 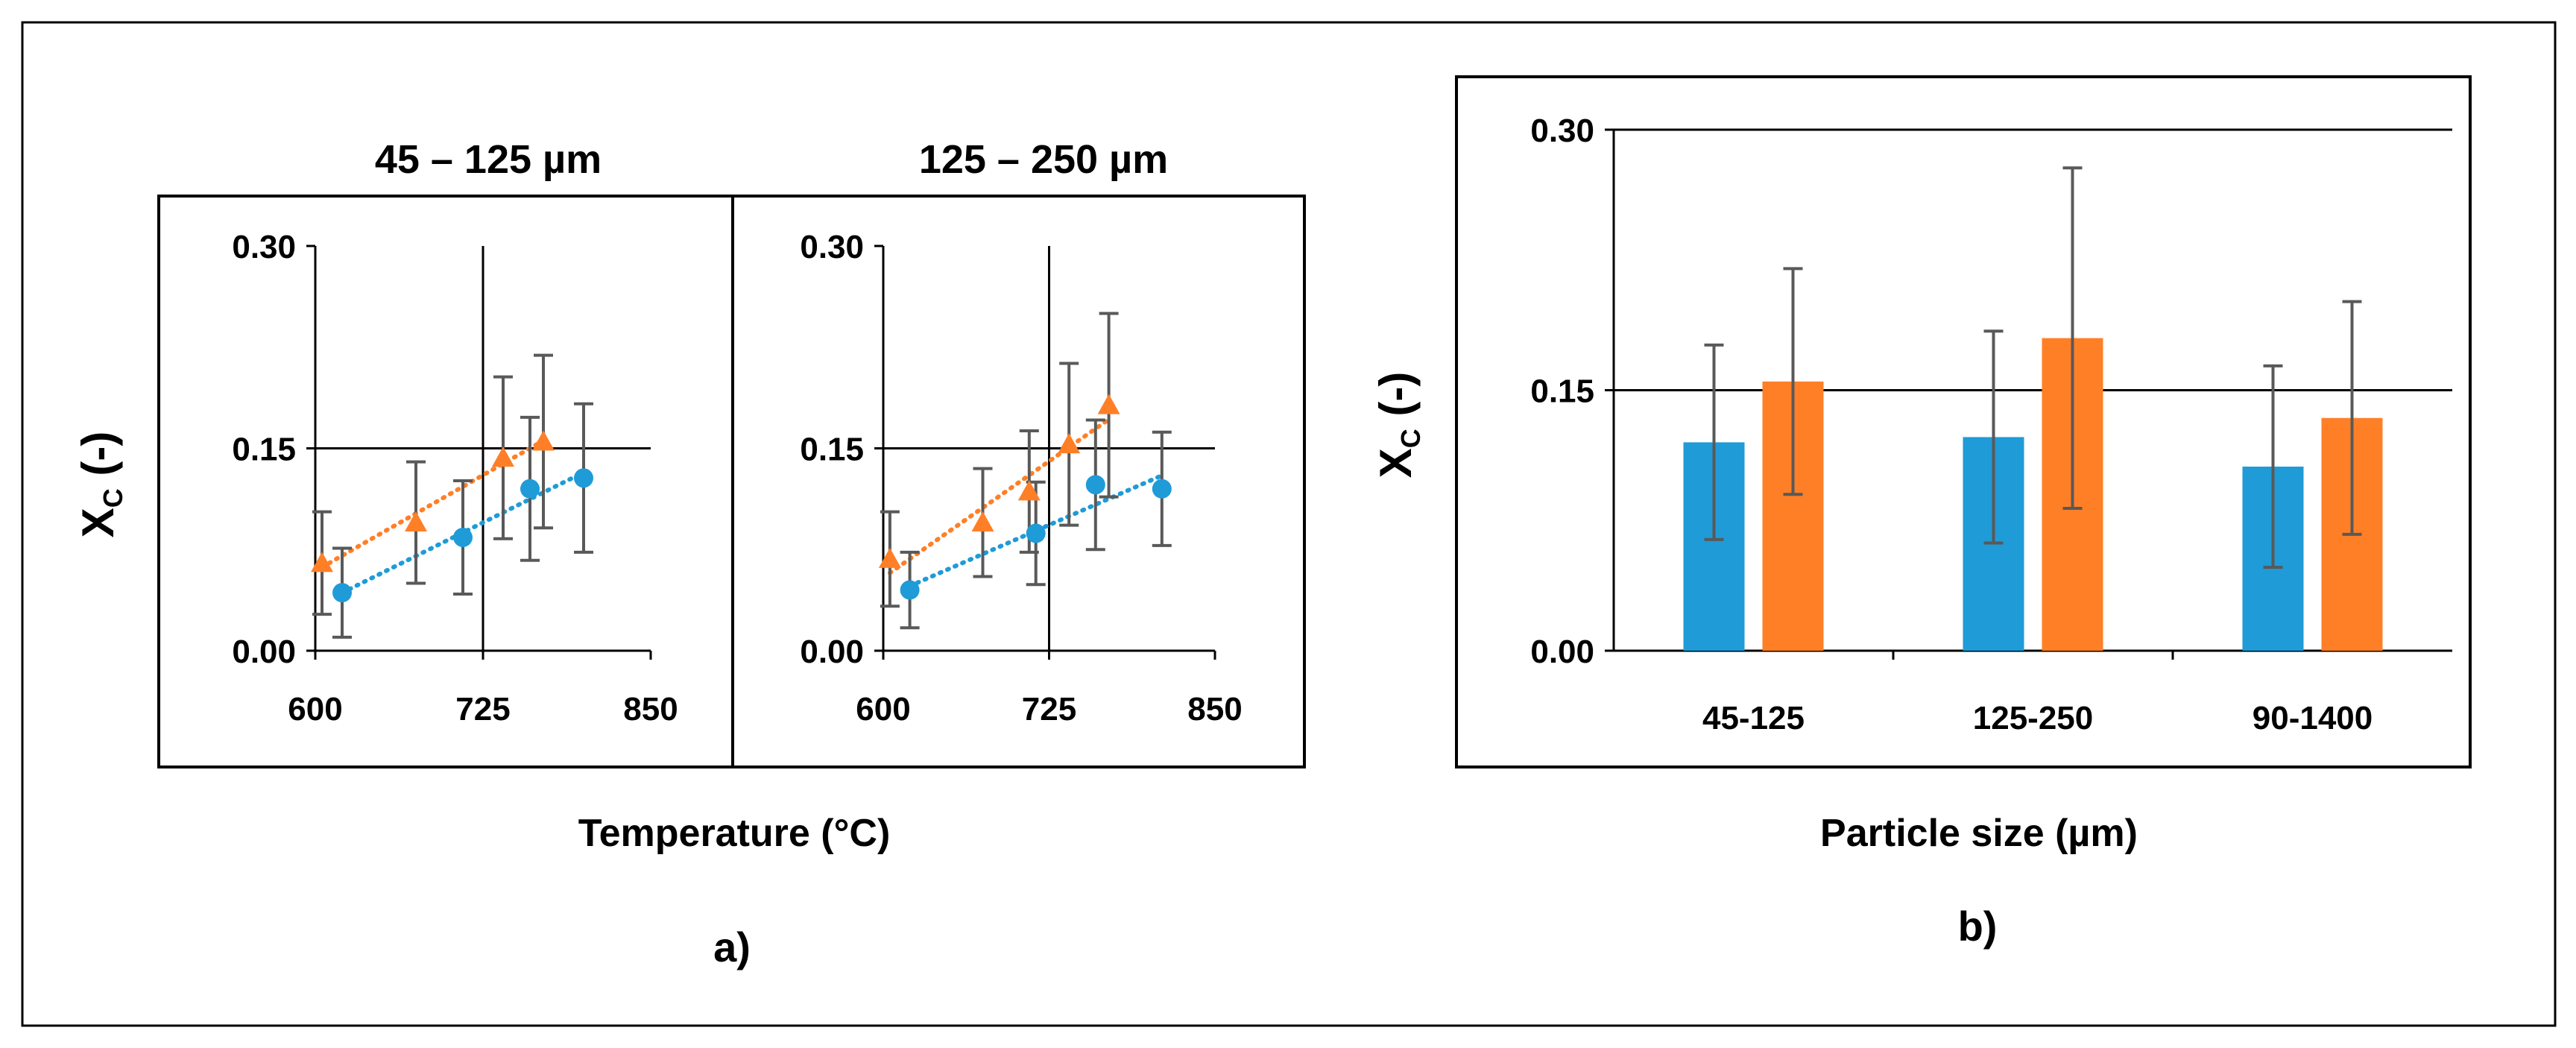 What do you see at coordinates (455, 478) in the screenshot?
I see `chart1-plot: 0.00 0.15 0.30 600 725 850` at bounding box center [455, 478].